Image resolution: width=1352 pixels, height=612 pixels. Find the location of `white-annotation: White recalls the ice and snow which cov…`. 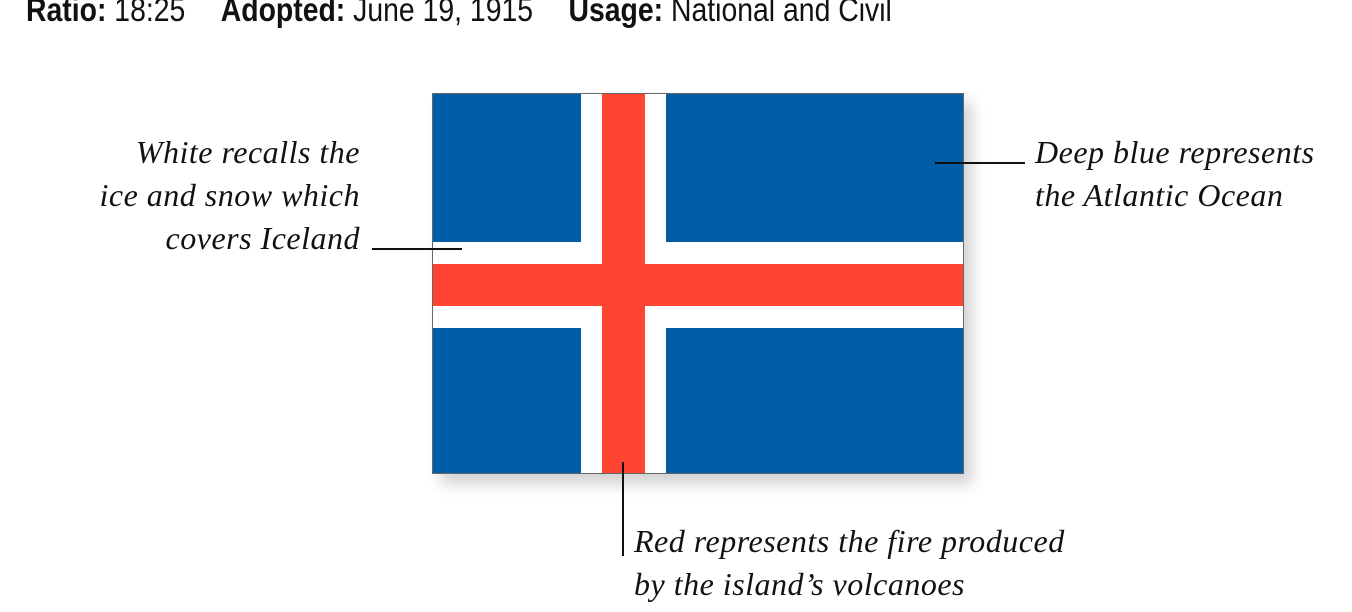

white-annotation: White recalls the ice and snow which cov… is located at coordinates (229, 195).